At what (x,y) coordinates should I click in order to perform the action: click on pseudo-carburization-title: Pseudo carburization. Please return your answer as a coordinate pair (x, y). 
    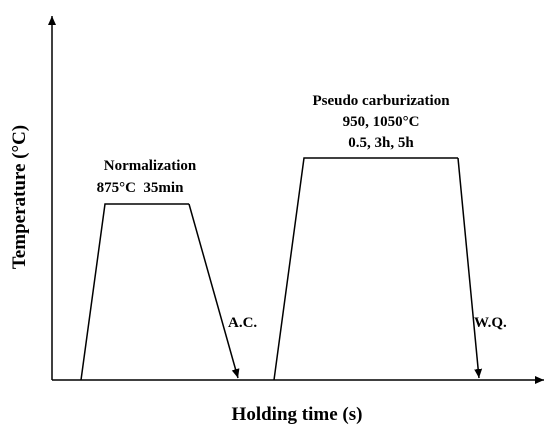
    Looking at the image, I should click on (381, 101).